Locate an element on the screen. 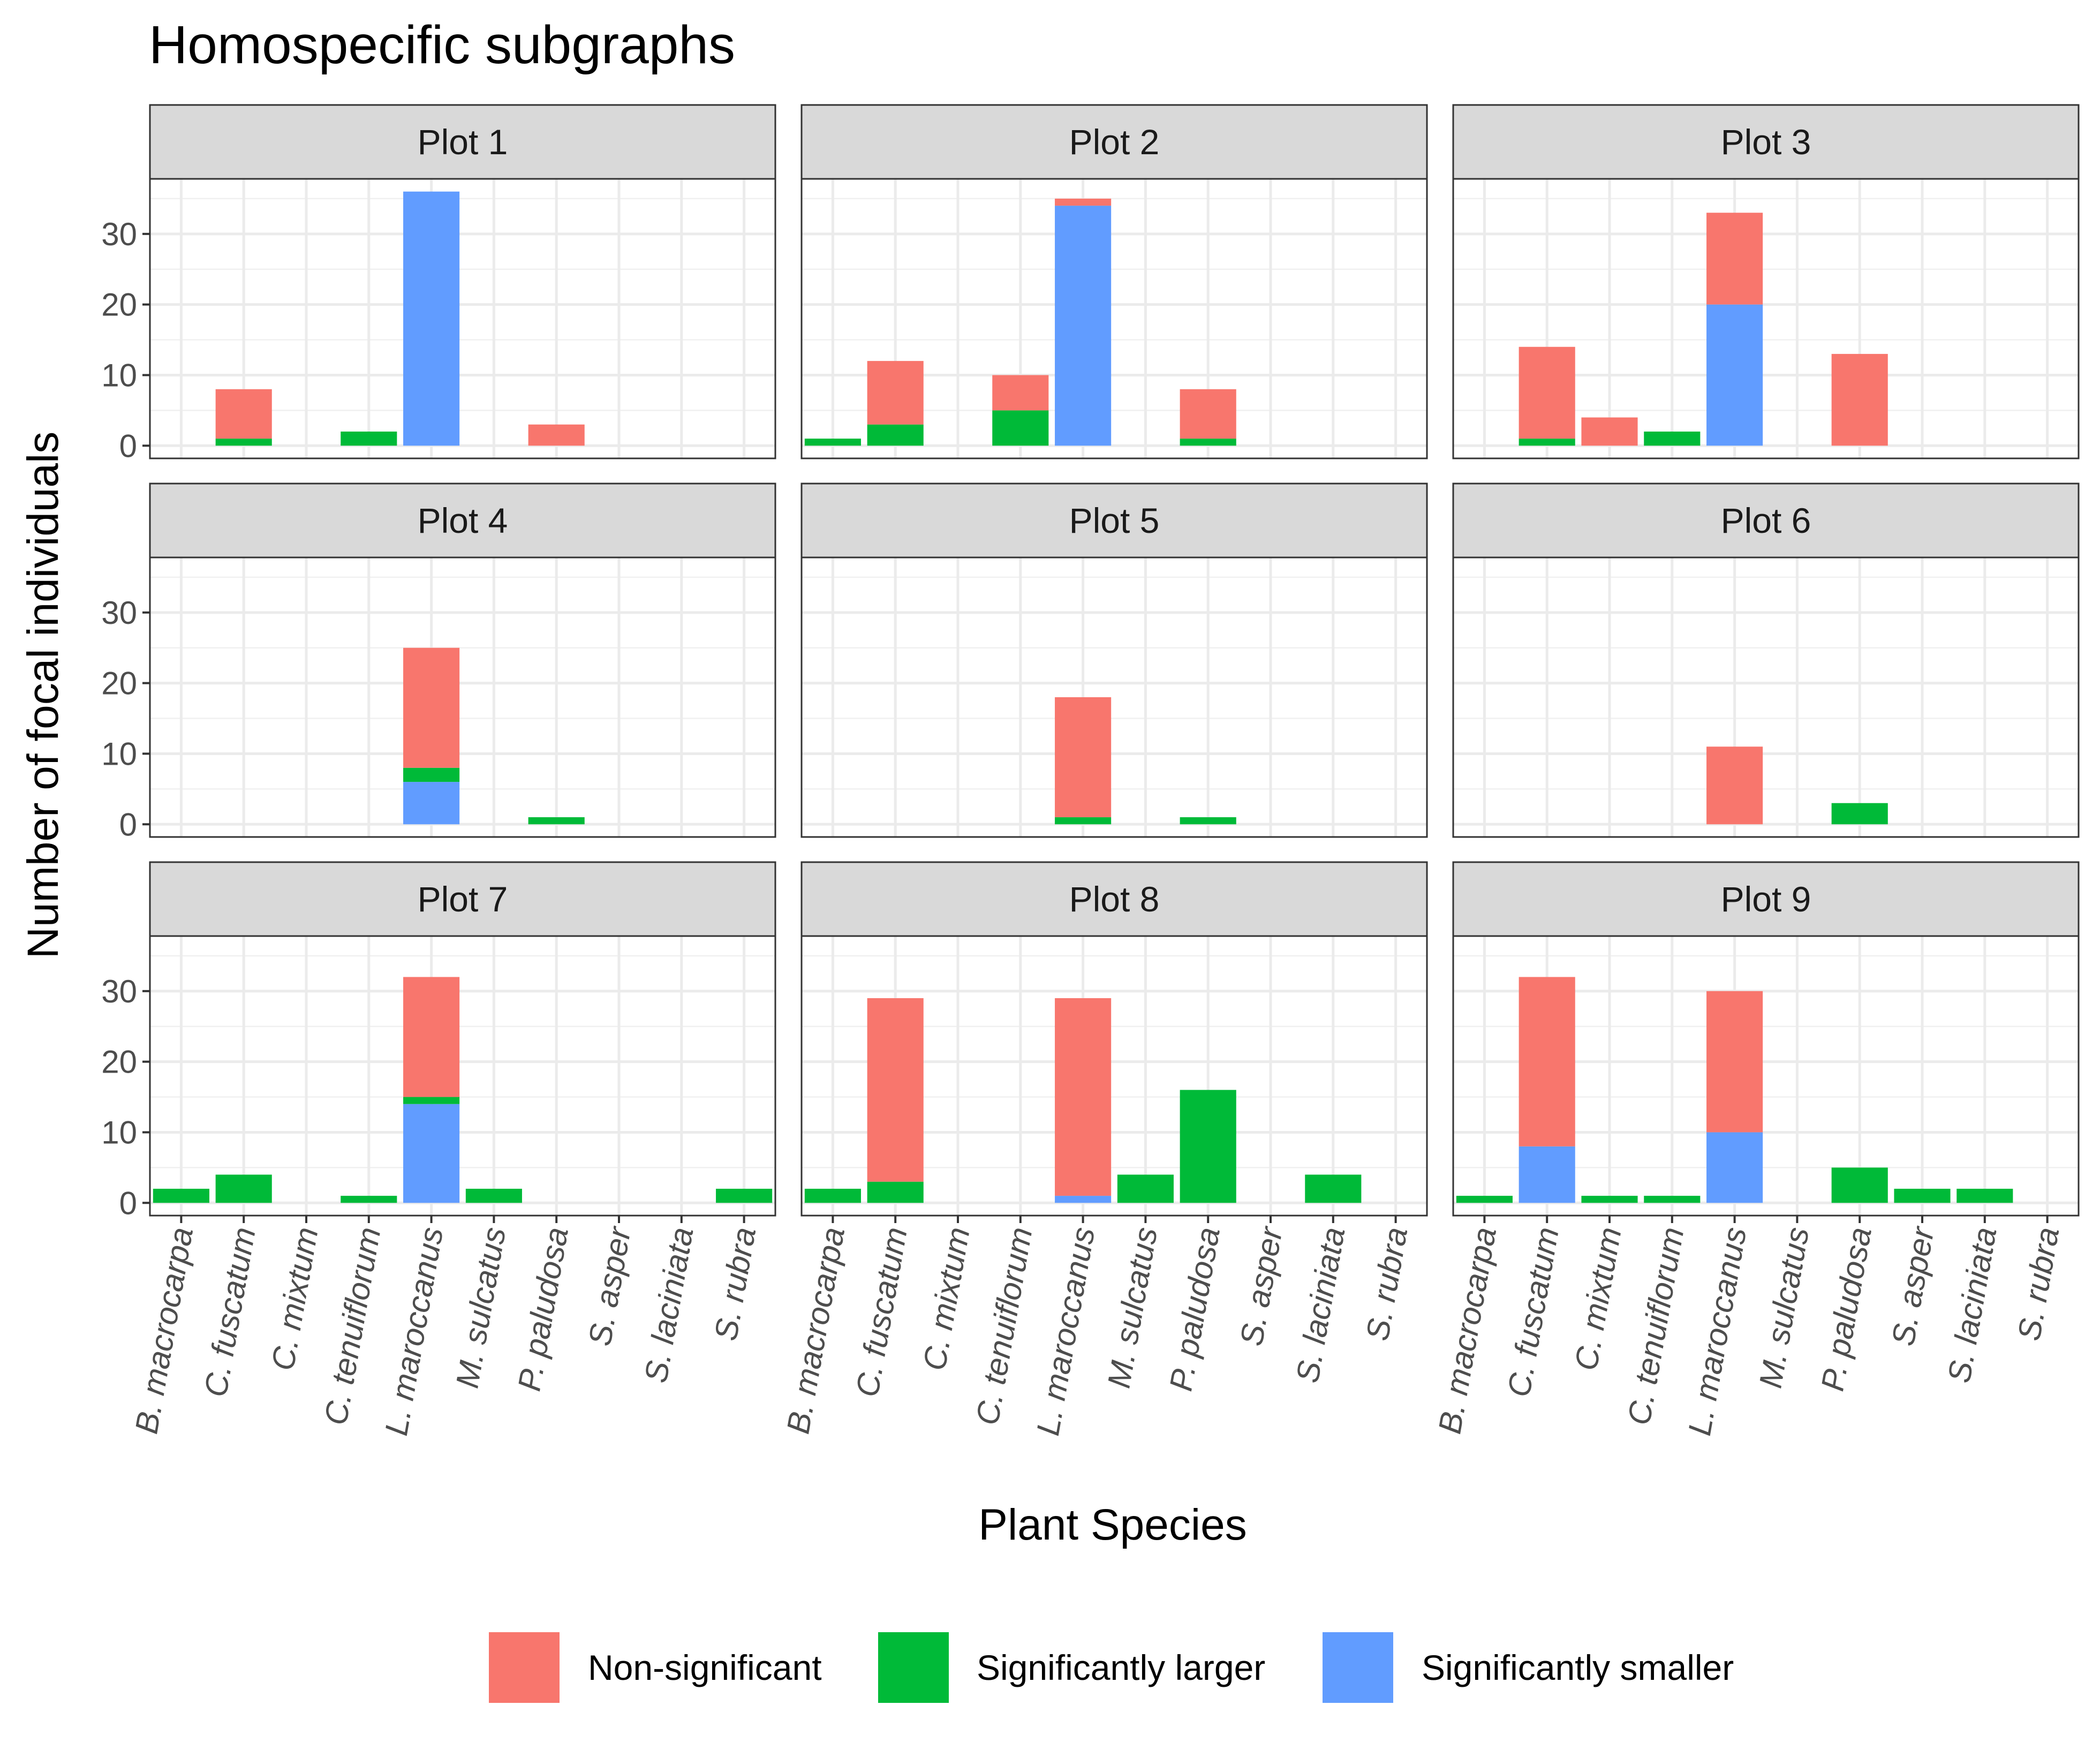 The image size is (2100, 1750). facet-strip-label: Plot 2 is located at coordinates (1114, 142).